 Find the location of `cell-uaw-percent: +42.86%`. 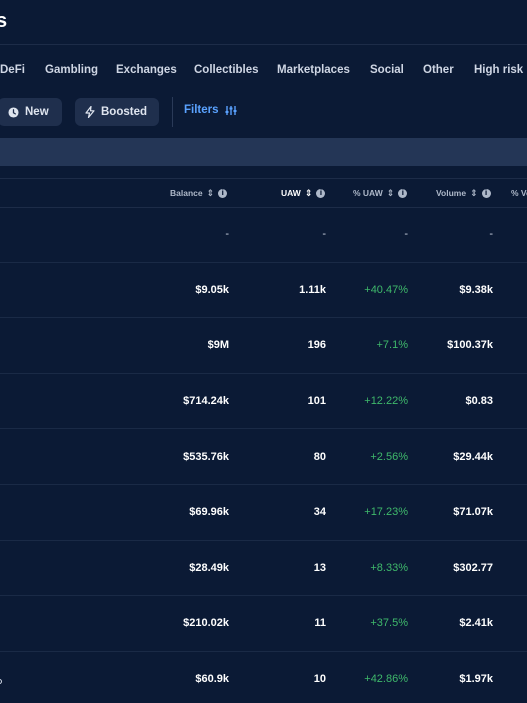

cell-uaw-percent: +42.86% is located at coordinates (386, 679).